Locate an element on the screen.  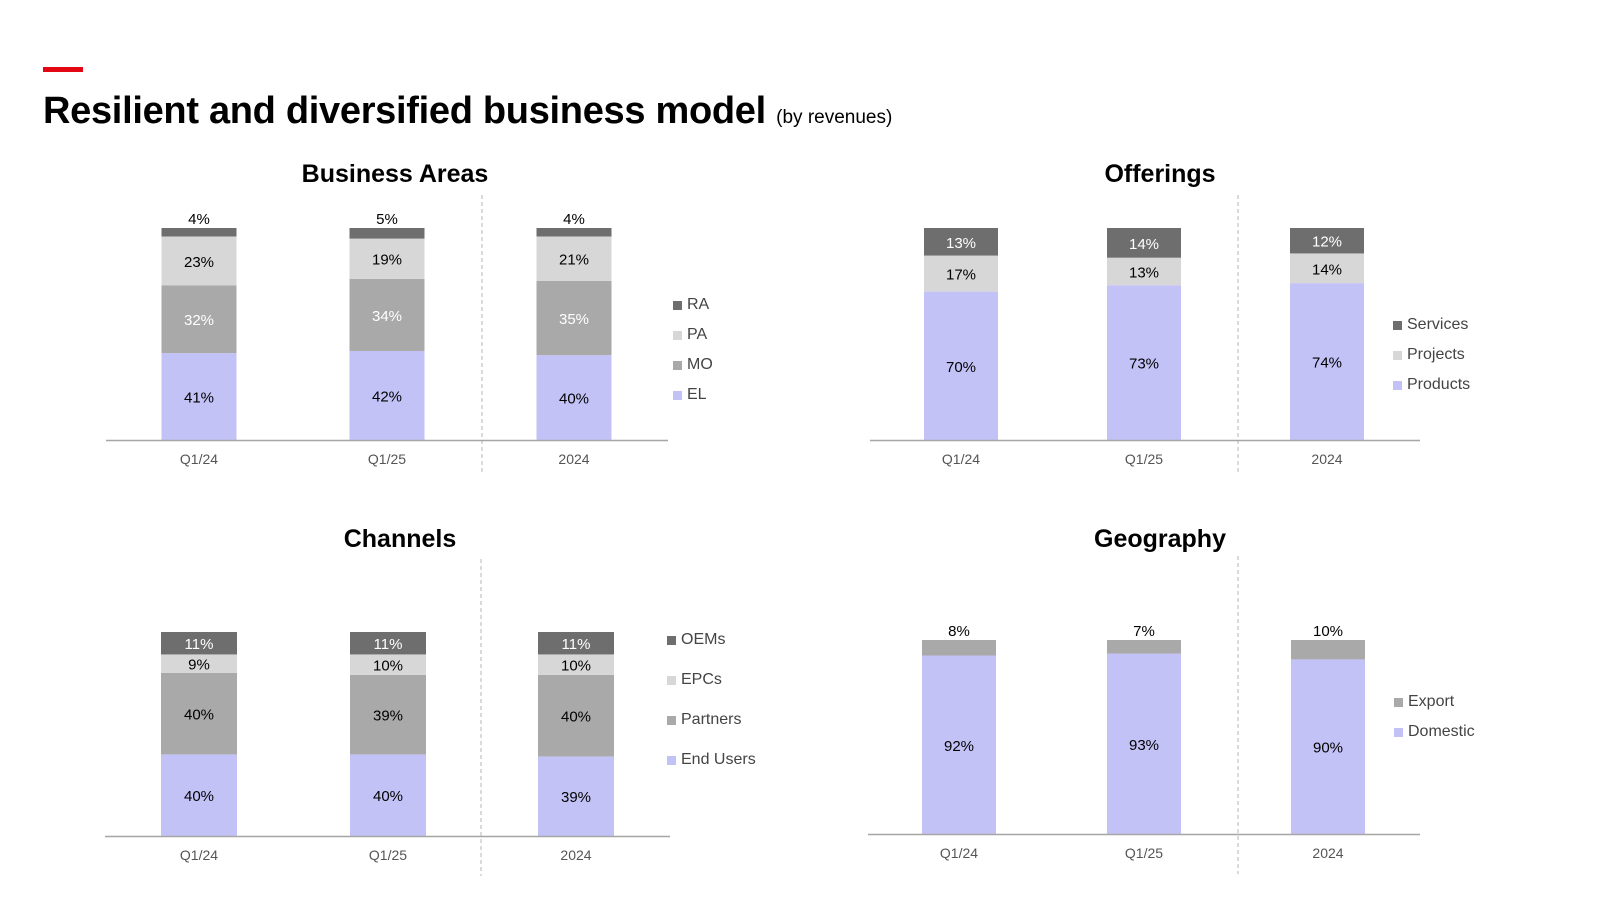
business-areas-label-ra-2024: 4% is located at coordinates (574, 219).